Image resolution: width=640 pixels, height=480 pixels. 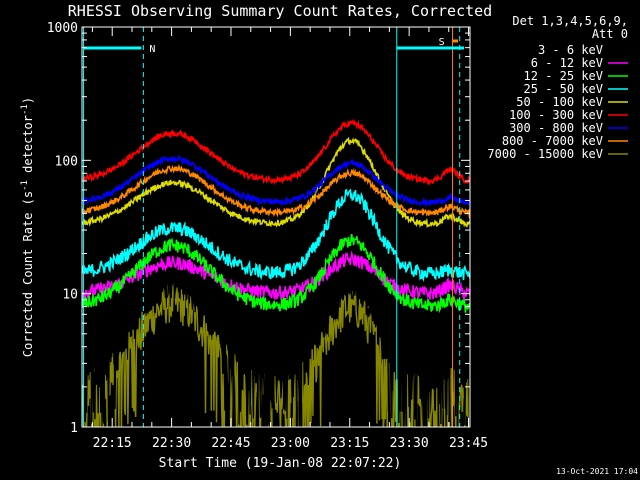 I want to click on x-tick-label: 23:00, so click(x=290, y=443).